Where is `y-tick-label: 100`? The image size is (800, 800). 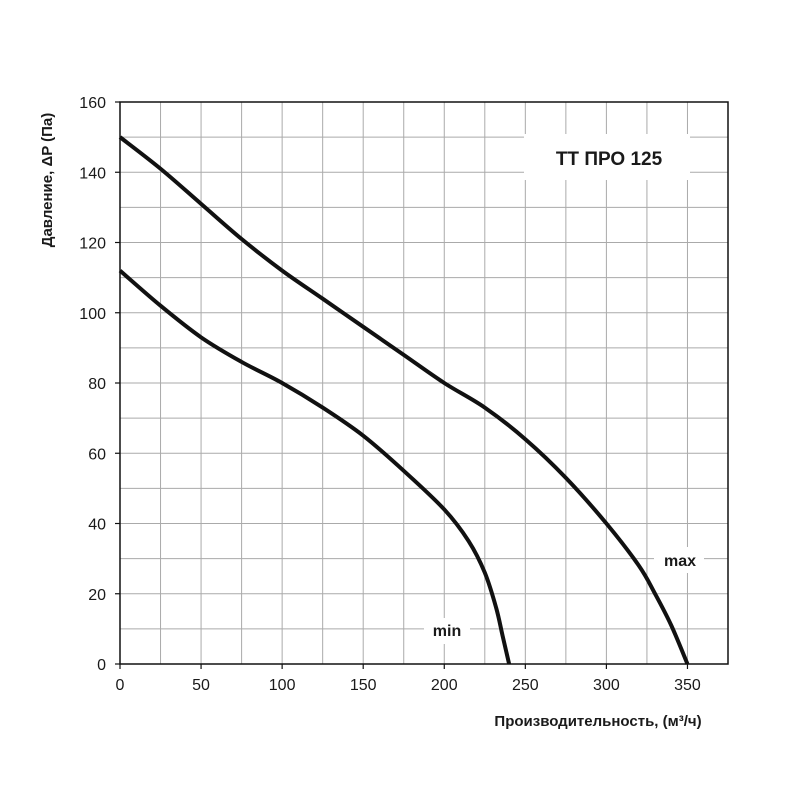 y-tick-label: 100 is located at coordinates (92, 314).